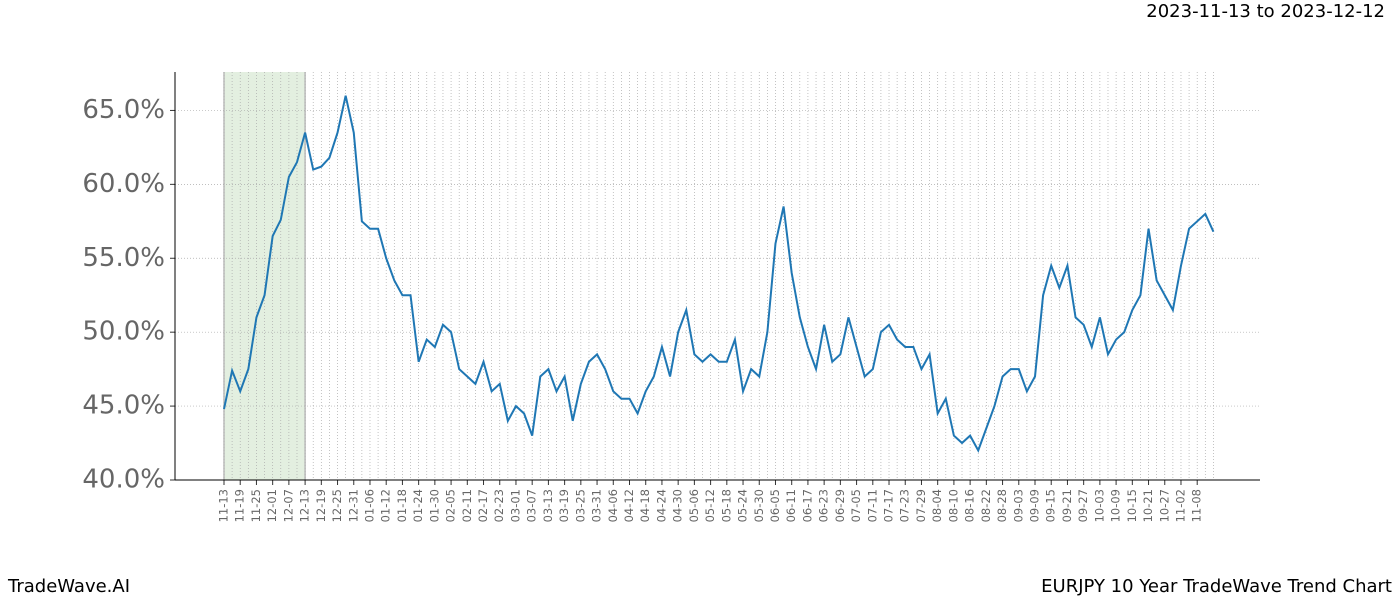 Image resolution: width=1400 pixels, height=600 pixels. I want to click on x-tick-label: 01-12, so click(386, 505).